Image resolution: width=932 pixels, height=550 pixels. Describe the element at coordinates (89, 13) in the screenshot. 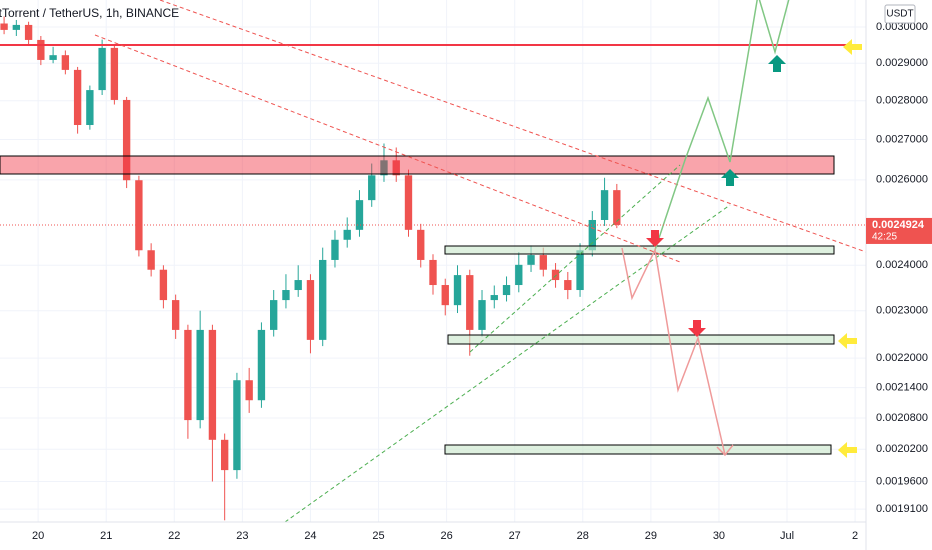

I see `chart-title: BitTorrent / TetherUS, 1h, BINANCE` at that location.